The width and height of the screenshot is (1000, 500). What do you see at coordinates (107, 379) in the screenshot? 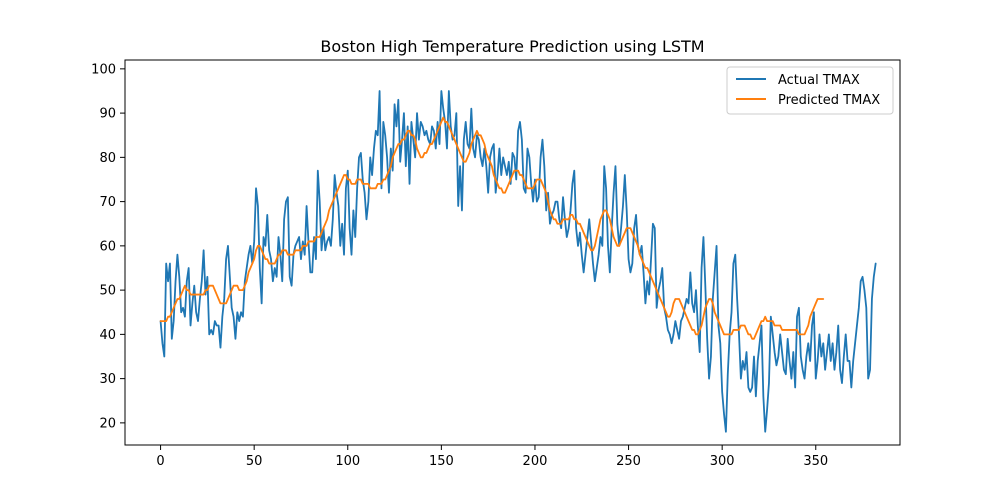
I see `y-tick-label: 30` at bounding box center [107, 379].